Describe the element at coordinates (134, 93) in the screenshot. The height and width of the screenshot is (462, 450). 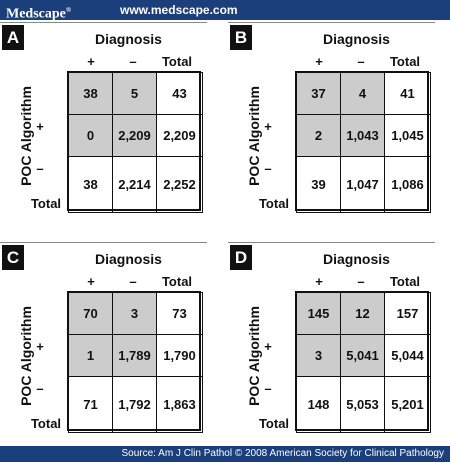
I see `table-cell: 5` at that location.